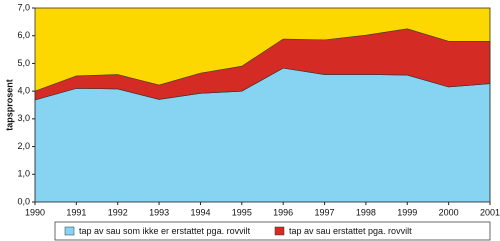 The height and width of the screenshot is (241, 500). What do you see at coordinates (23, 174) in the screenshot?
I see `y-tick-label: 1,0` at bounding box center [23, 174].